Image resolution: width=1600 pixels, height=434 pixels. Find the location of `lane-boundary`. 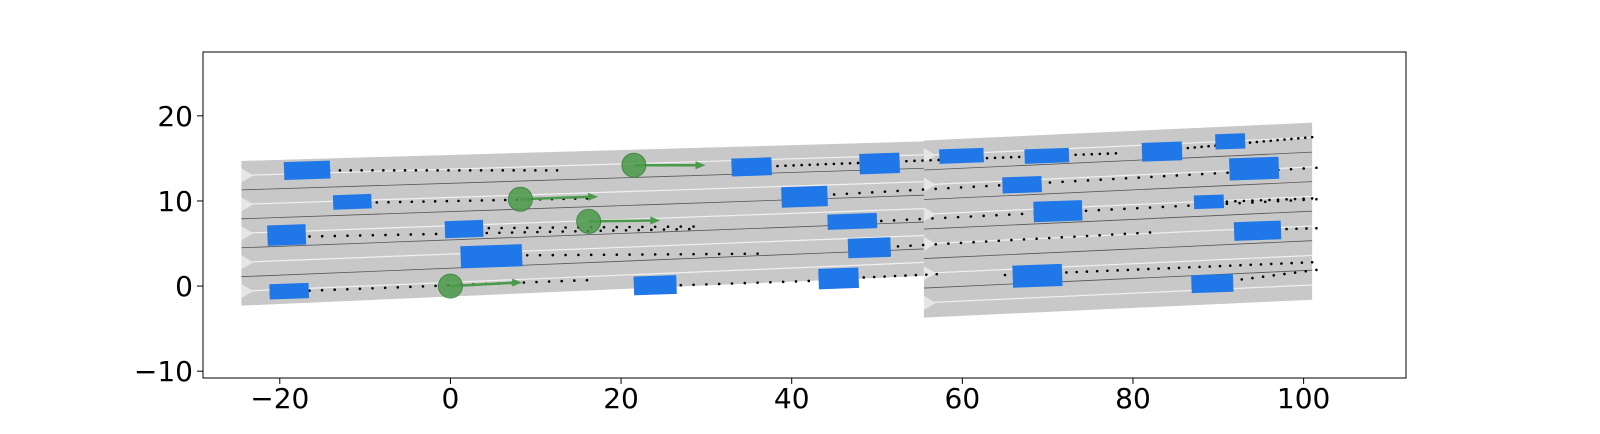

lane-boundary is located at coordinates (1118, 161).